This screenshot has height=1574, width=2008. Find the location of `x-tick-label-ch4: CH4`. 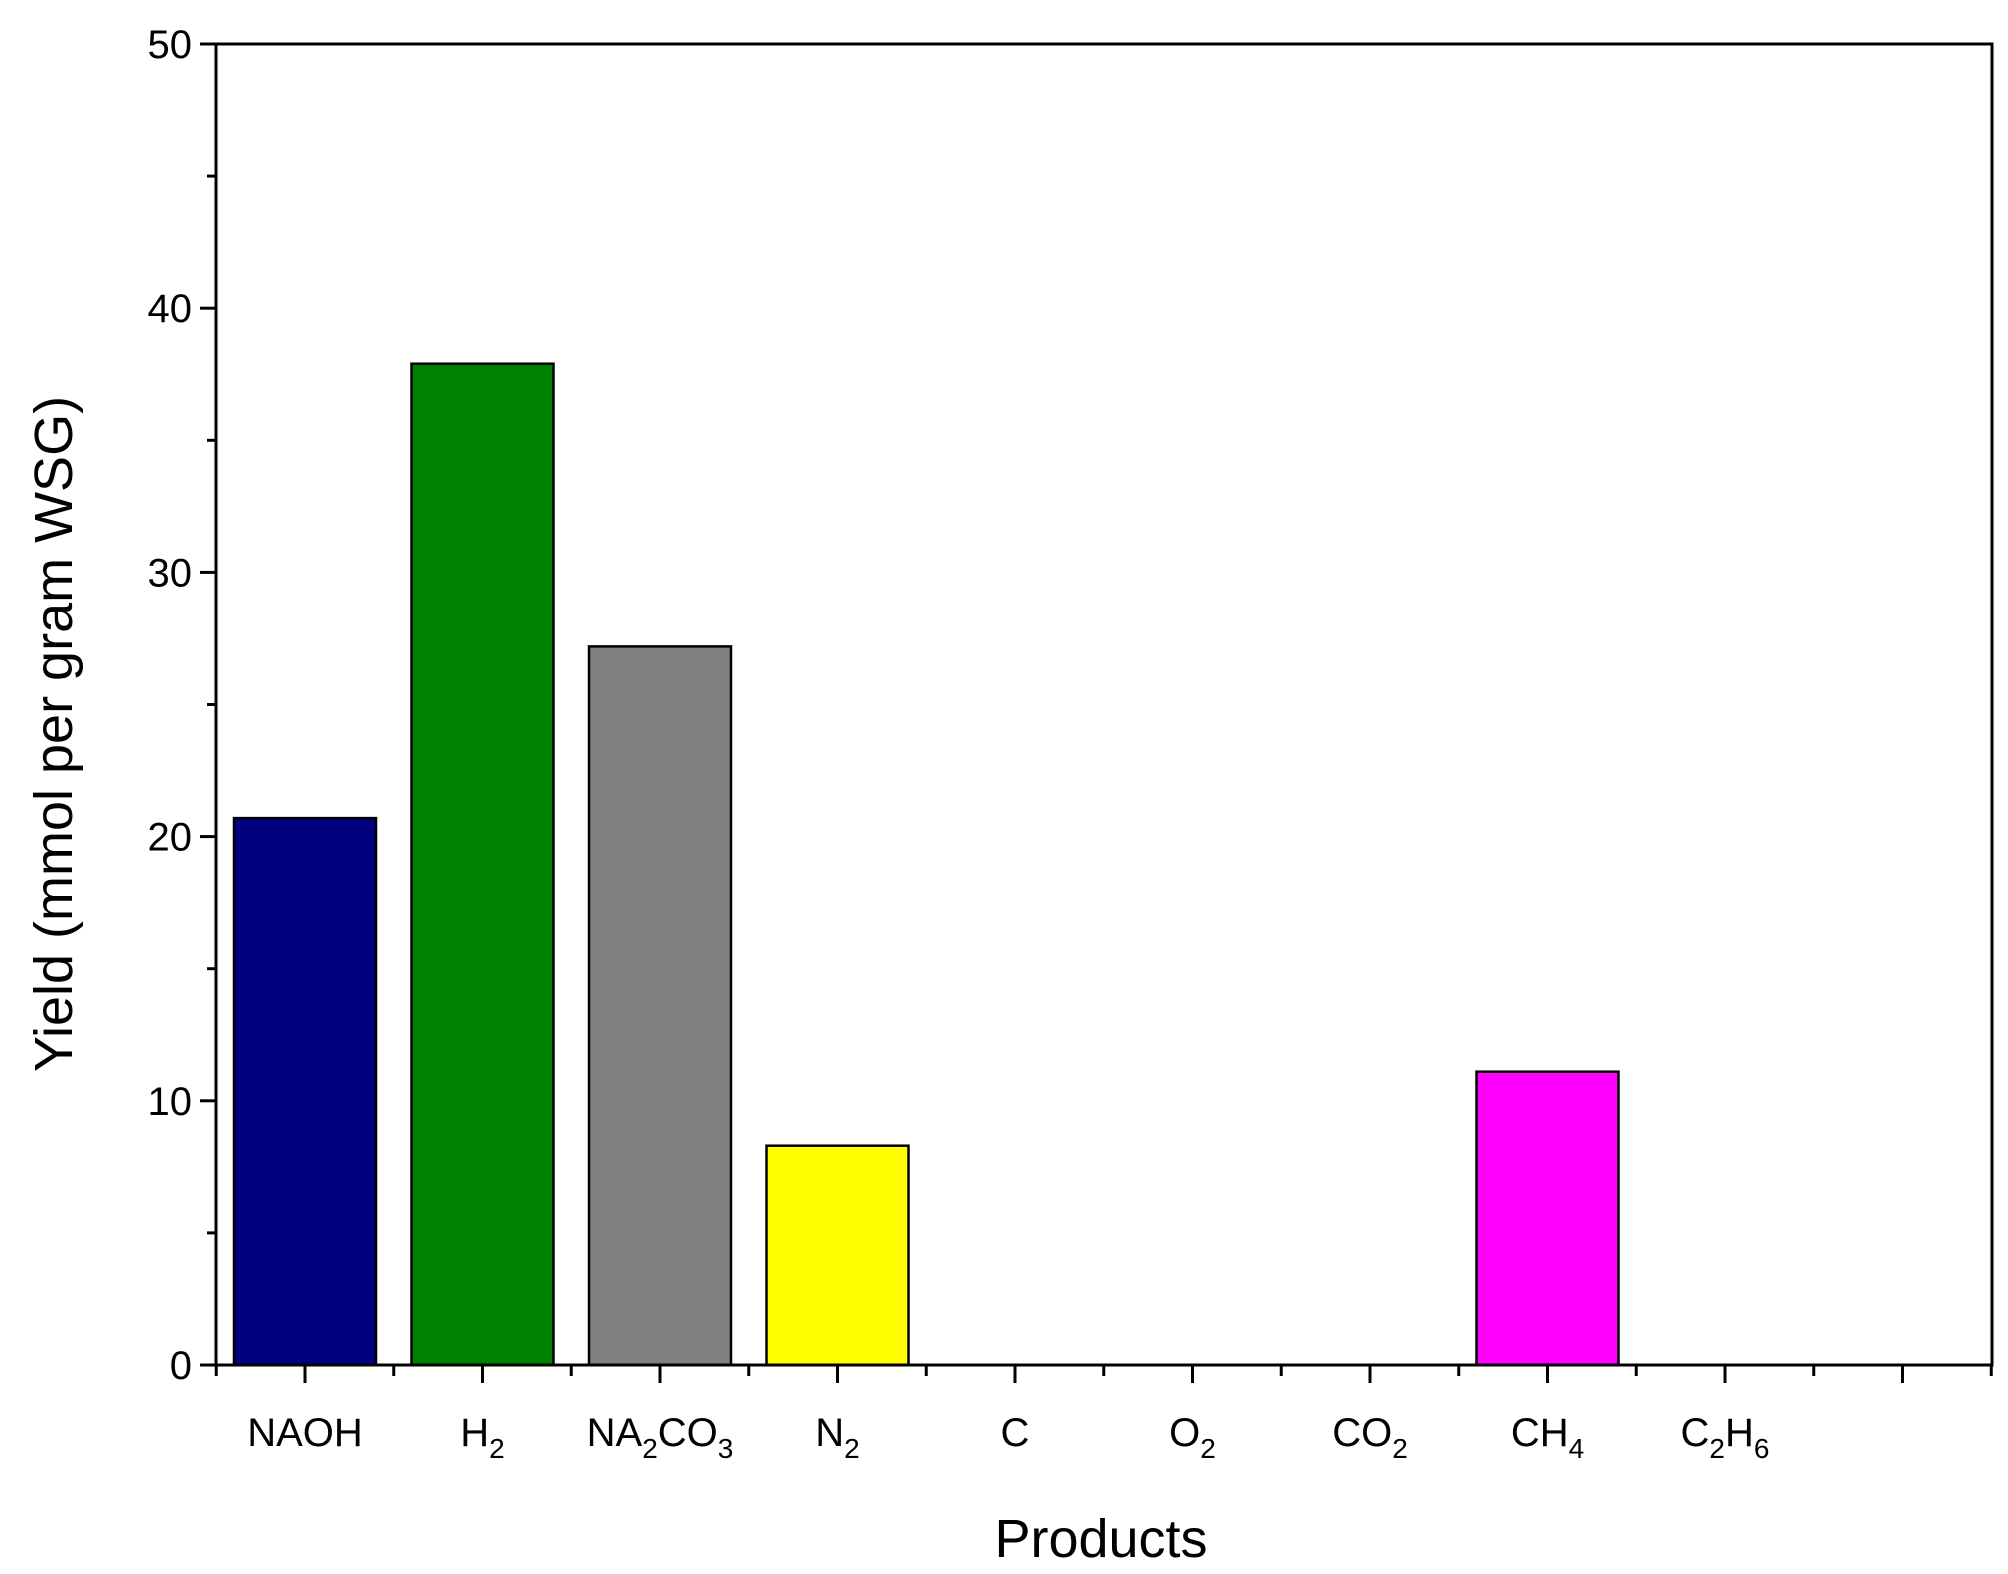

x-tick-label-ch4: CH4 is located at coordinates (1547, 1437).